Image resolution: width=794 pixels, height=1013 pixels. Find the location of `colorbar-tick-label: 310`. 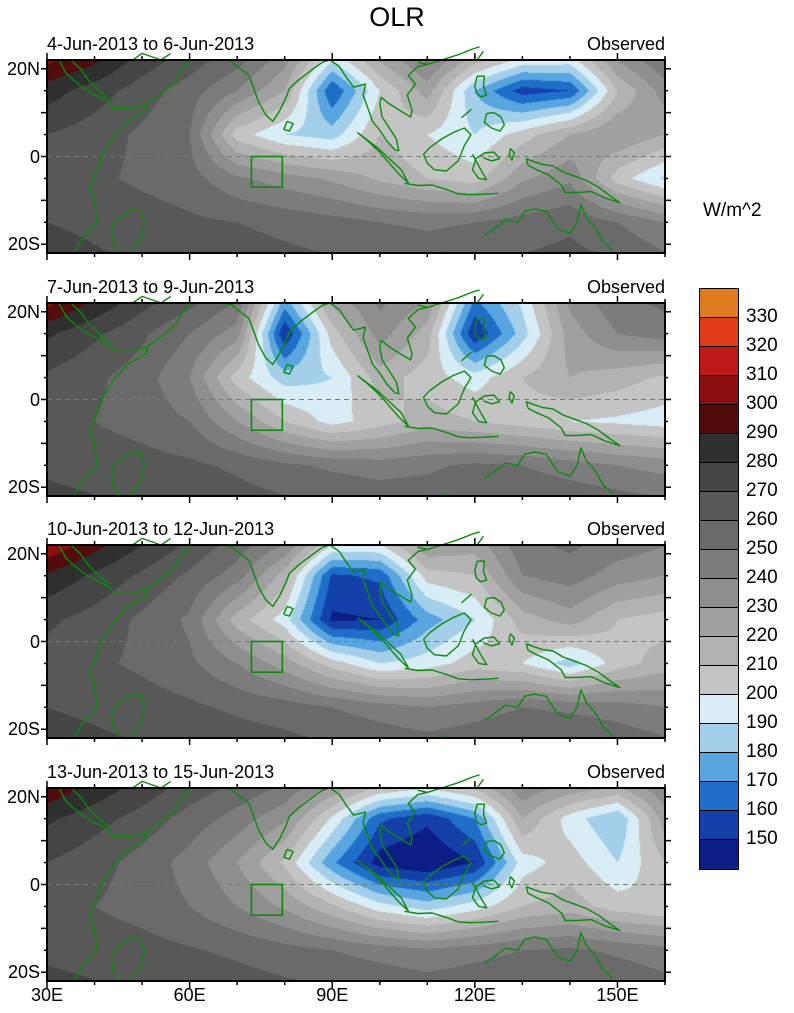

colorbar-tick-label: 310 is located at coordinates (762, 374).